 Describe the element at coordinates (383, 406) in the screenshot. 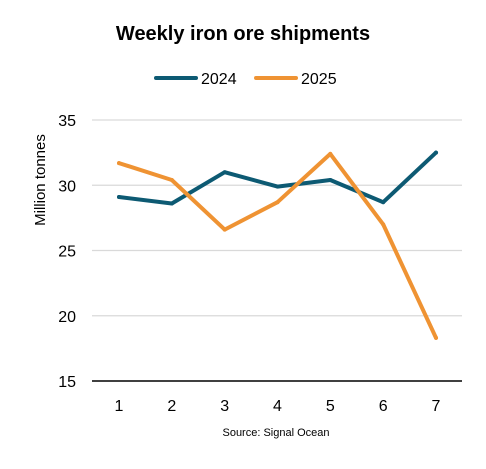

I see `x-tick-label: 6` at that location.